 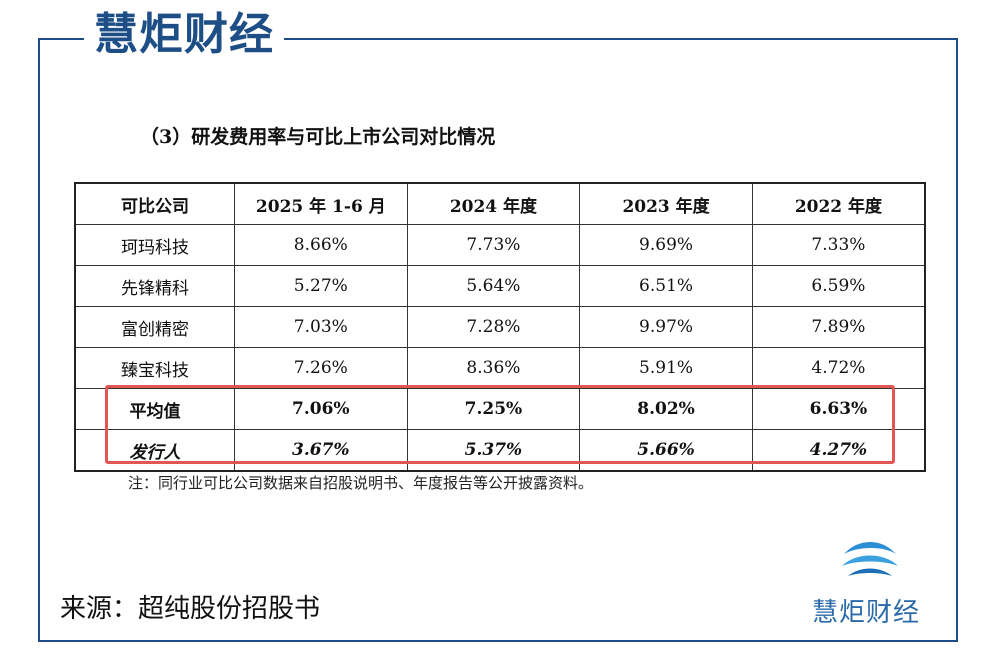 What do you see at coordinates (154, 245) in the screenshot?
I see `company-name: 珂玛科技` at bounding box center [154, 245].